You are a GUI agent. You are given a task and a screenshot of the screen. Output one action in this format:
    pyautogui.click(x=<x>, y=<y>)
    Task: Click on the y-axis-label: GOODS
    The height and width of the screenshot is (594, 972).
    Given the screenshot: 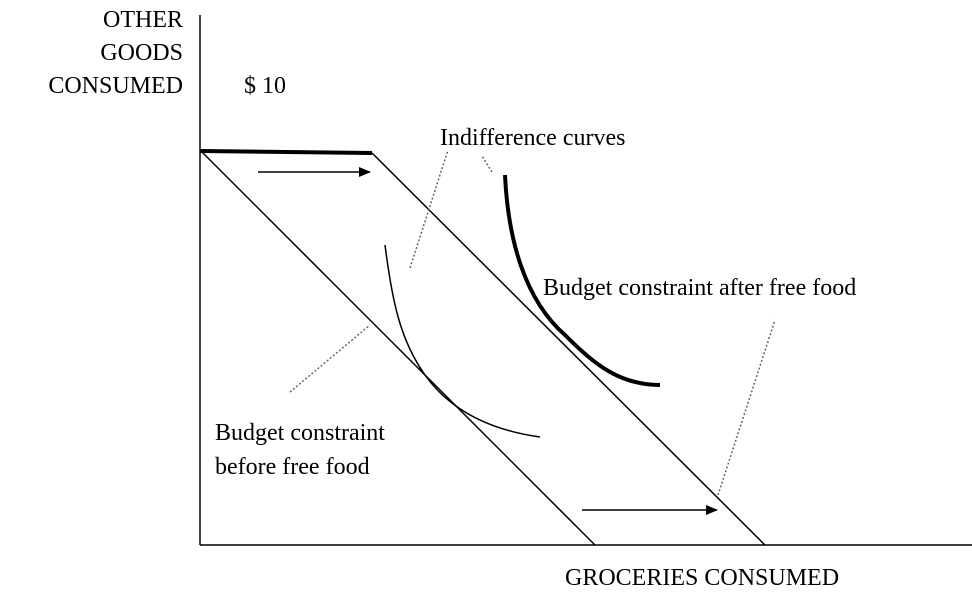 What is the action you would take?
    pyautogui.click(x=141, y=53)
    